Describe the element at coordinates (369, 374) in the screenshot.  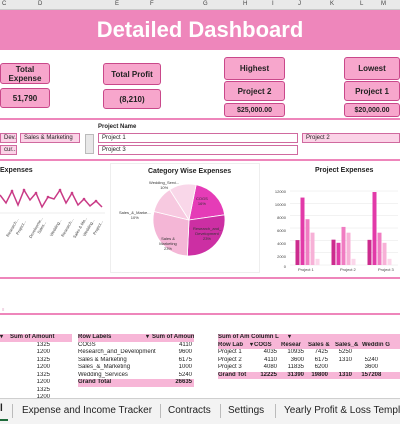
I see `table-cell: 15720` at that location.